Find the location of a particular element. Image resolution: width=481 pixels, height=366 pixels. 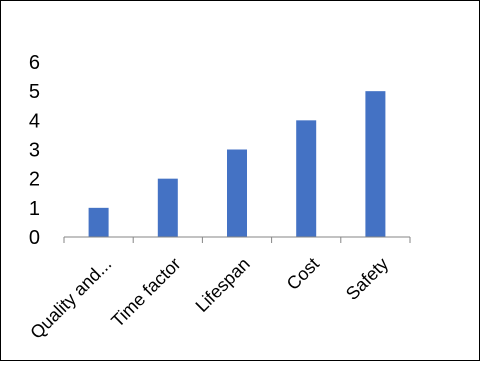

y-tick-label: 0 is located at coordinates (34, 238).